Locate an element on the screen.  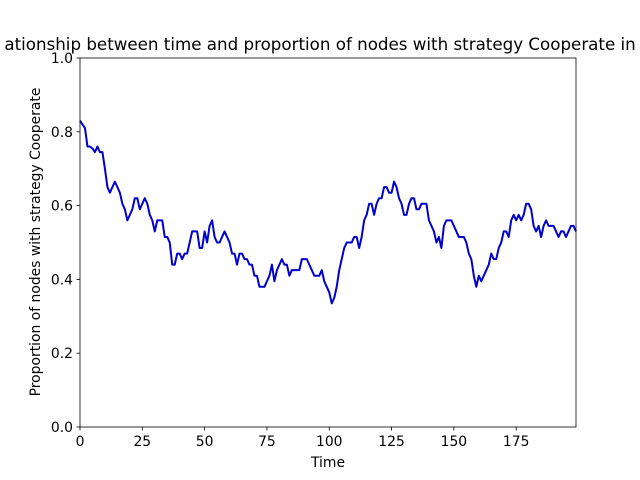
x-tick-label: 75 is located at coordinates (267, 442).